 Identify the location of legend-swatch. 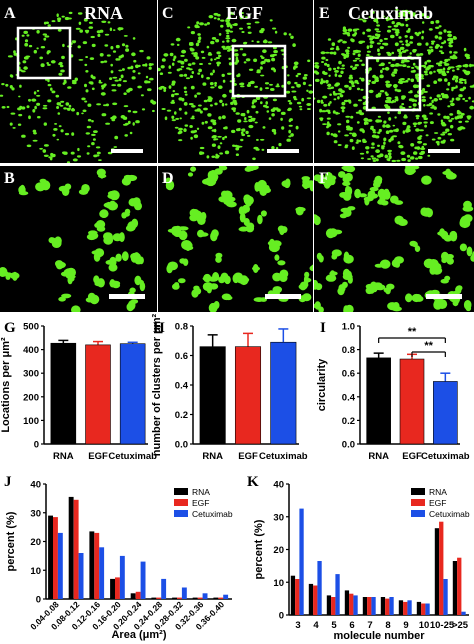
(181, 513).